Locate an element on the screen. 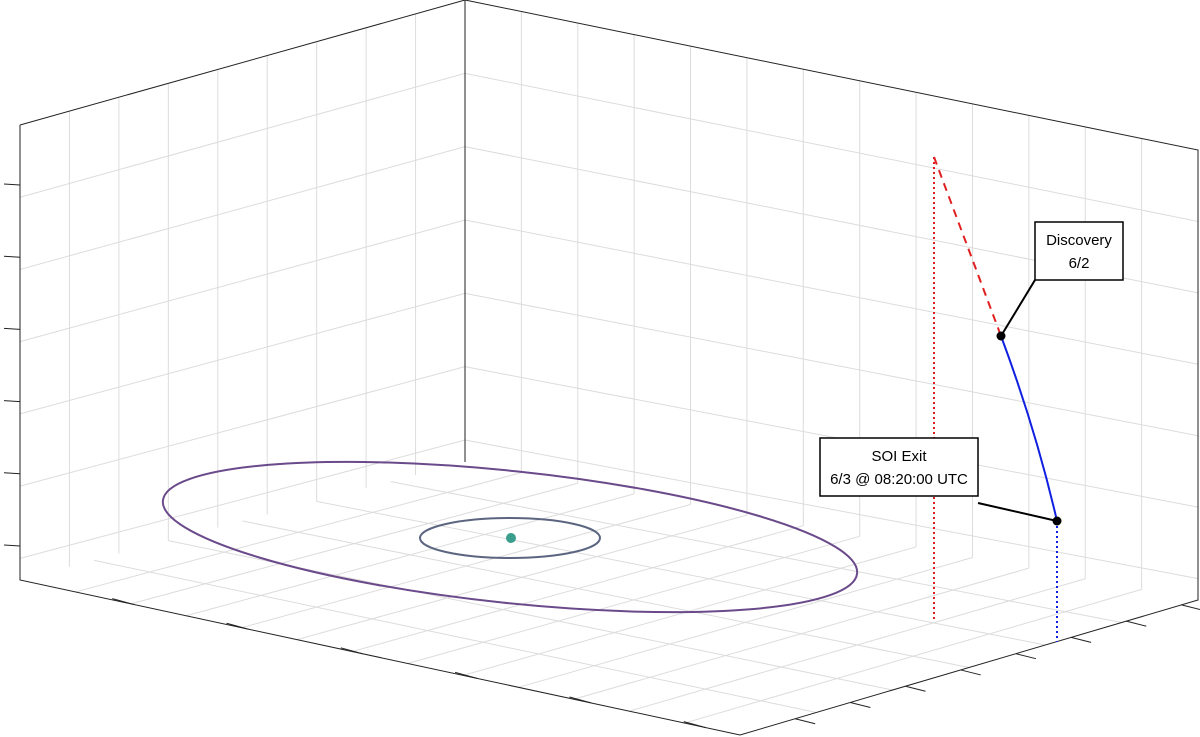  outer-orbit is located at coordinates (510, 537).